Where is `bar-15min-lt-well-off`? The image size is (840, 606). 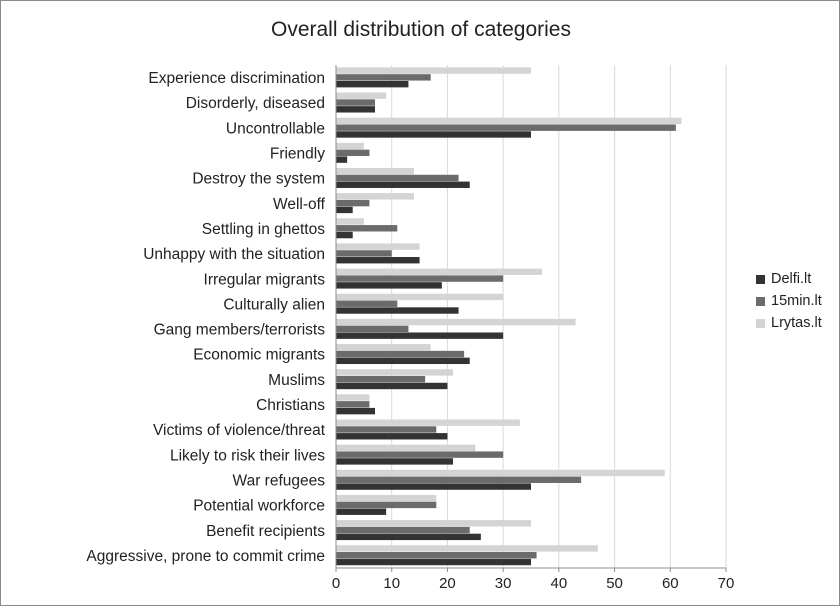 bar-15min-lt-well-off is located at coordinates (353, 203).